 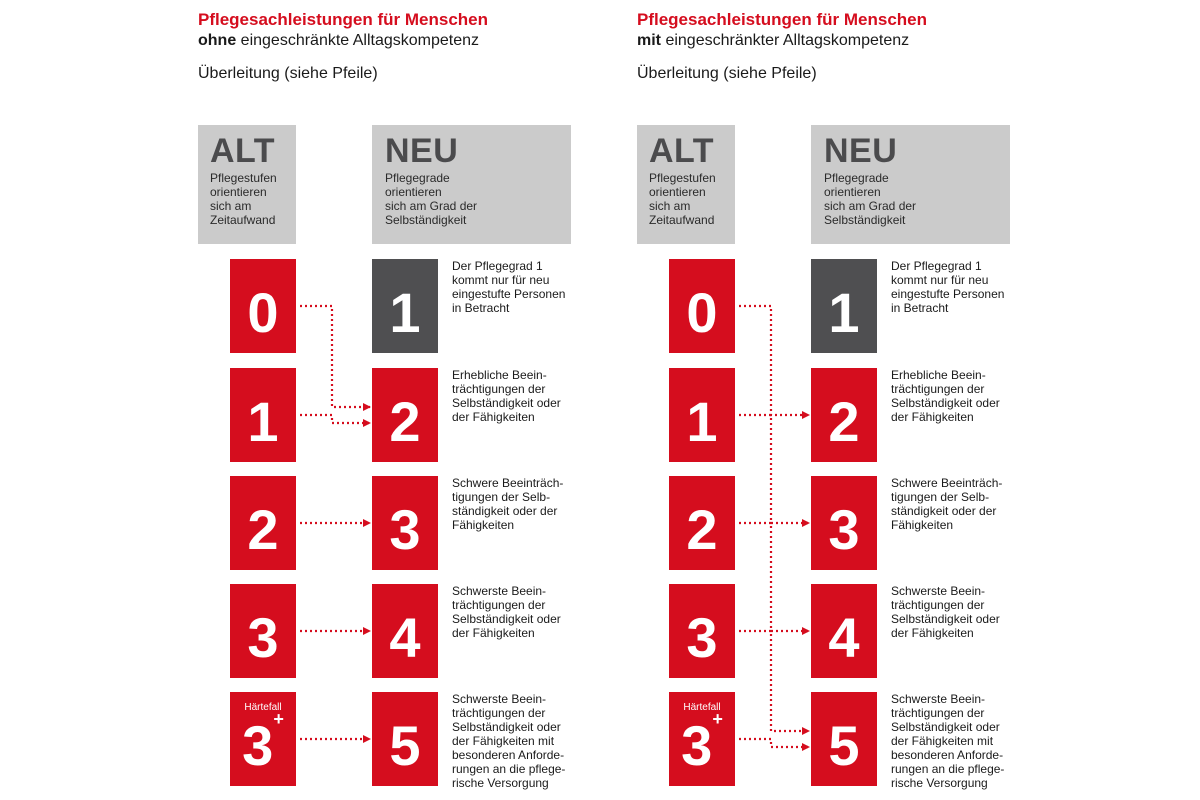 What do you see at coordinates (358, 40) in the screenshot?
I see `subtitle-text: eingeschränkte Alltagskompetenz` at bounding box center [358, 40].